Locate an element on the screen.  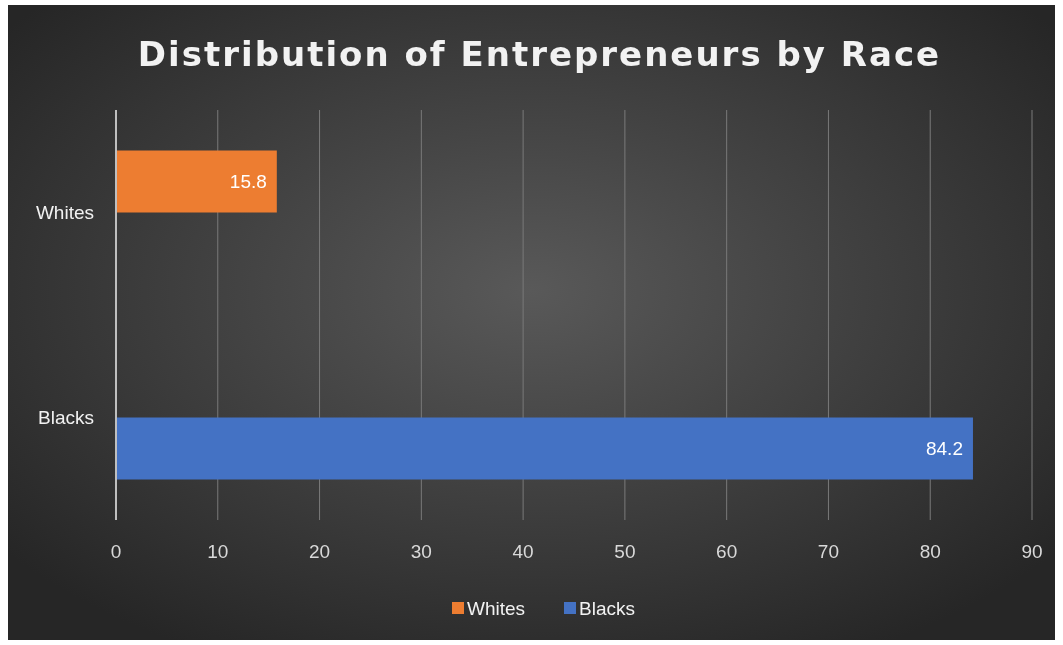
x-tick-label: 80 is located at coordinates (930, 551).